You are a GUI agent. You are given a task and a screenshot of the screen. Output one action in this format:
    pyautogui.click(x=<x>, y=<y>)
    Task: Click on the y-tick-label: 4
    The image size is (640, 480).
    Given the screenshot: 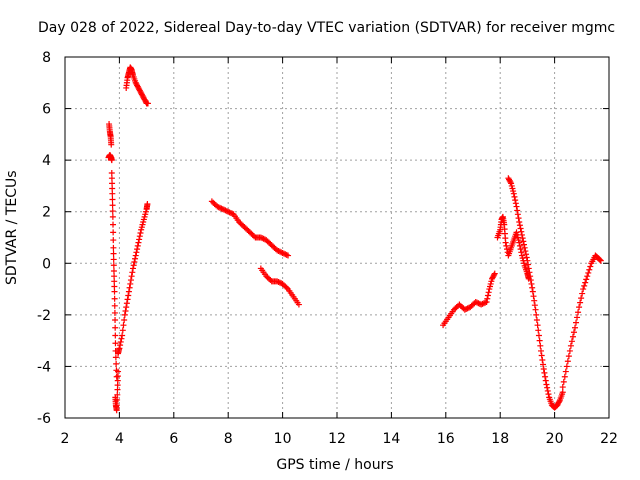 What is the action you would take?
    pyautogui.click(x=46, y=161)
    